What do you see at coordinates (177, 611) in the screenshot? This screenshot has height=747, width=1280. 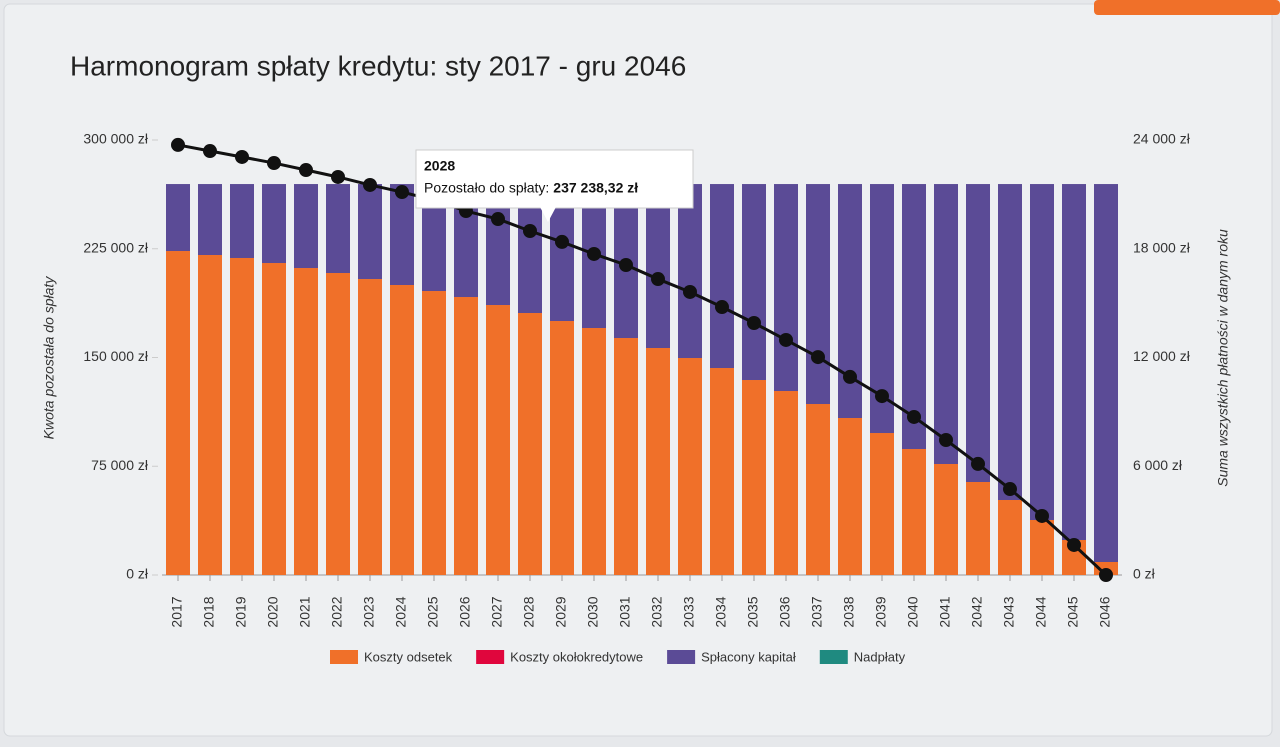 I see `x-tick-label: 2017` at bounding box center [177, 611].